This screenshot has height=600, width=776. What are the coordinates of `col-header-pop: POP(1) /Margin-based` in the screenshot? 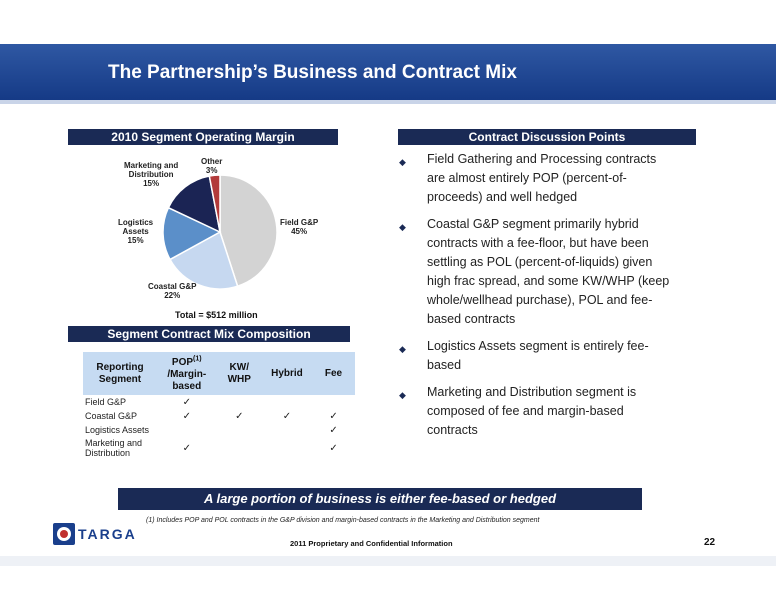 It's located at (186, 374).